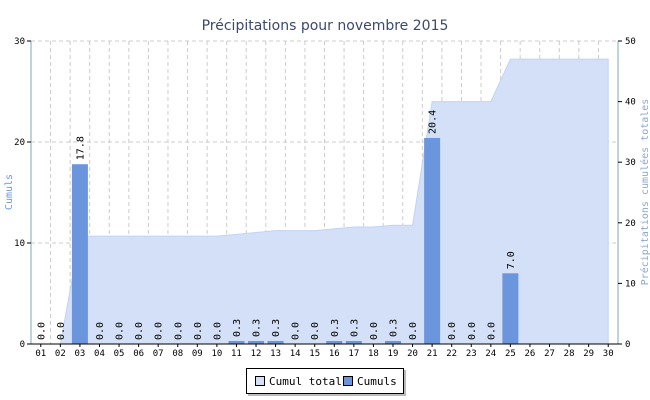  Describe the element at coordinates (60, 354) in the screenshot. I see `x-tick-label-02: 02` at that location.